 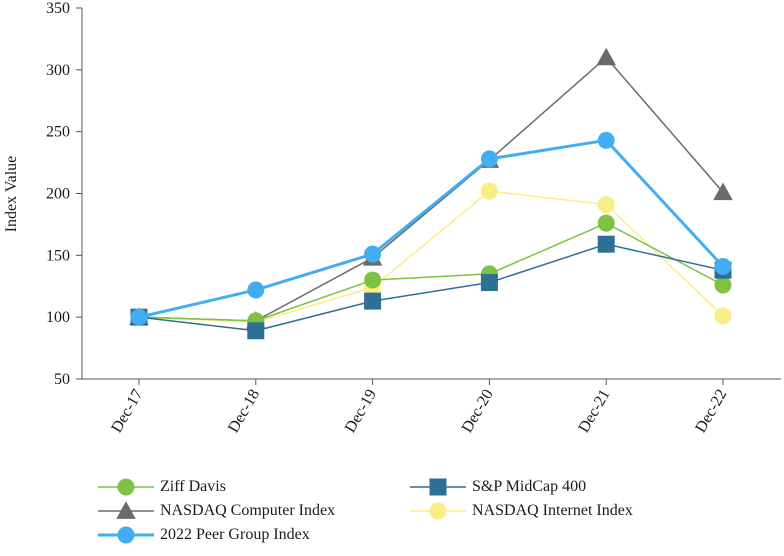 What do you see at coordinates (58, 132) in the screenshot?
I see `y-tick-label: 250` at bounding box center [58, 132].